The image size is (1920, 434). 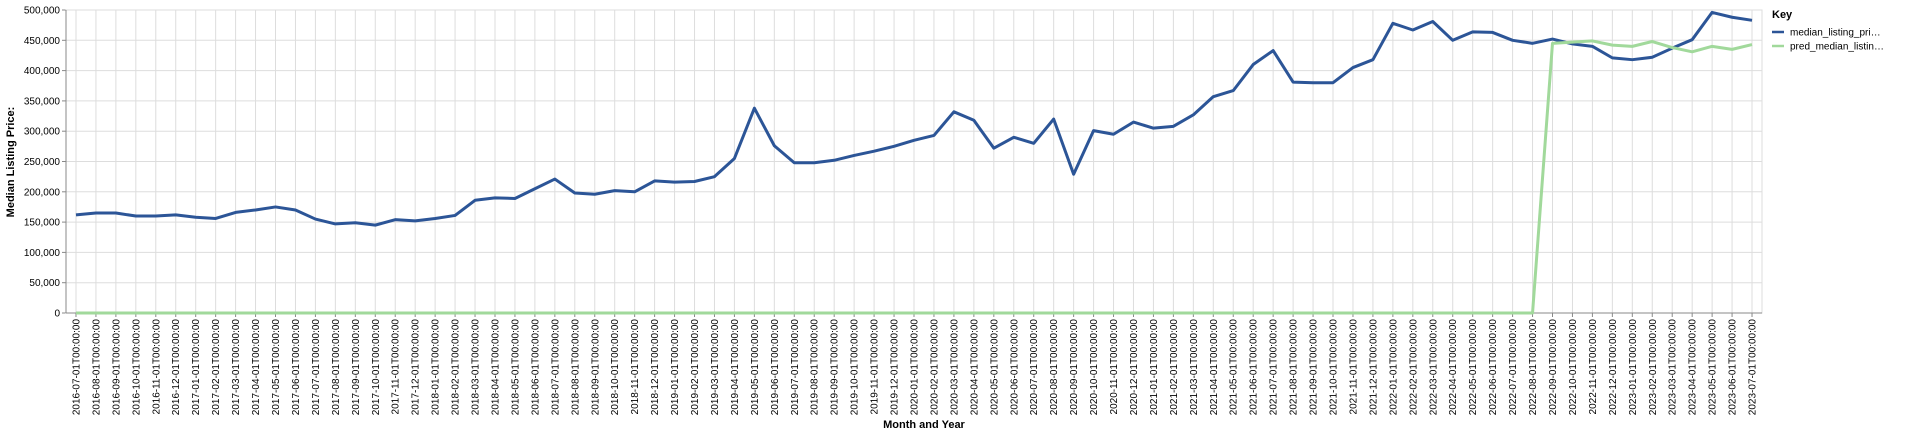 What do you see at coordinates (1393, 367) in the screenshot?
I see `x-tick-label: 2022-01-01T00:00:00` at bounding box center [1393, 367].